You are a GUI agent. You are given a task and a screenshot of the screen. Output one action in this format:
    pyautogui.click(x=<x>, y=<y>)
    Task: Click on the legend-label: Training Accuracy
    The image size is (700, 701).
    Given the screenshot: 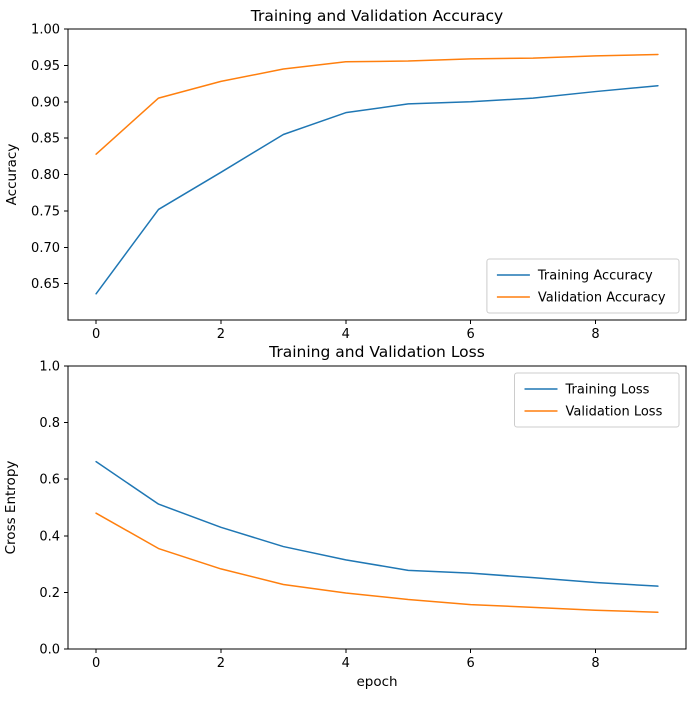 What is the action you would take?
    pyautogui.click(x=595, y=276)
    